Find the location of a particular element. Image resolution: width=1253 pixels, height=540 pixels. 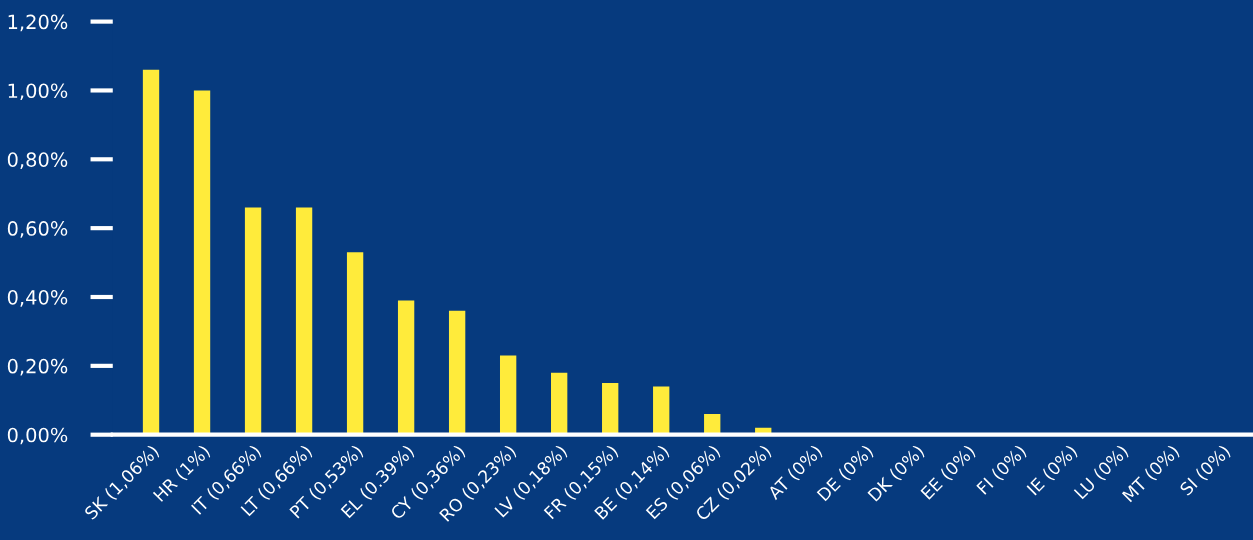

y-tick-label: 0,40% is located at coordinates (37, 298).